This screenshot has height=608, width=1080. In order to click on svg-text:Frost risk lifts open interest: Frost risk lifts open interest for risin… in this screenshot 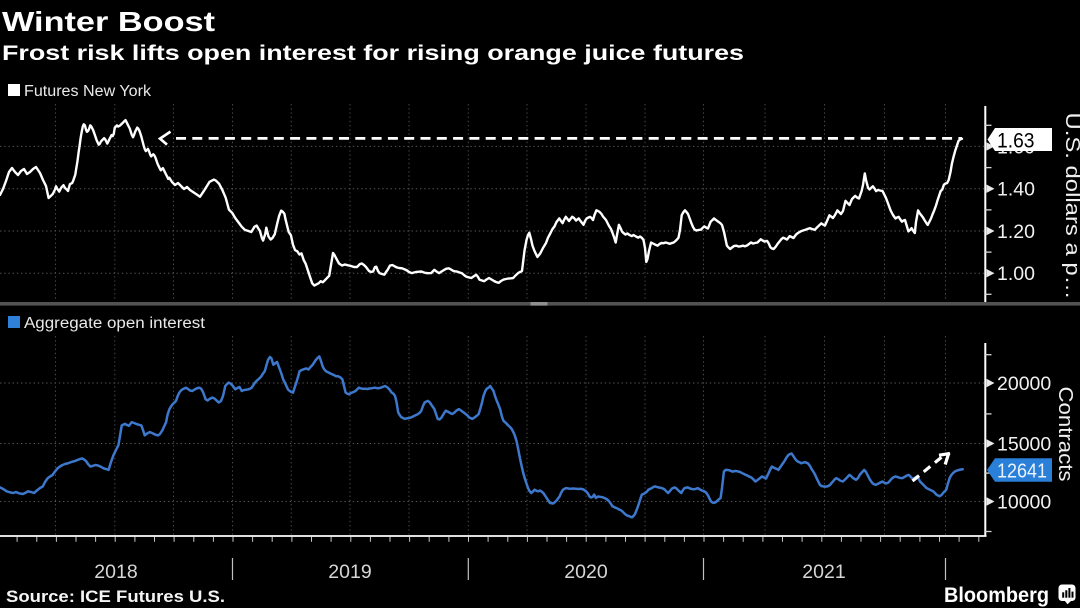, I will do `click(373, 53)`.